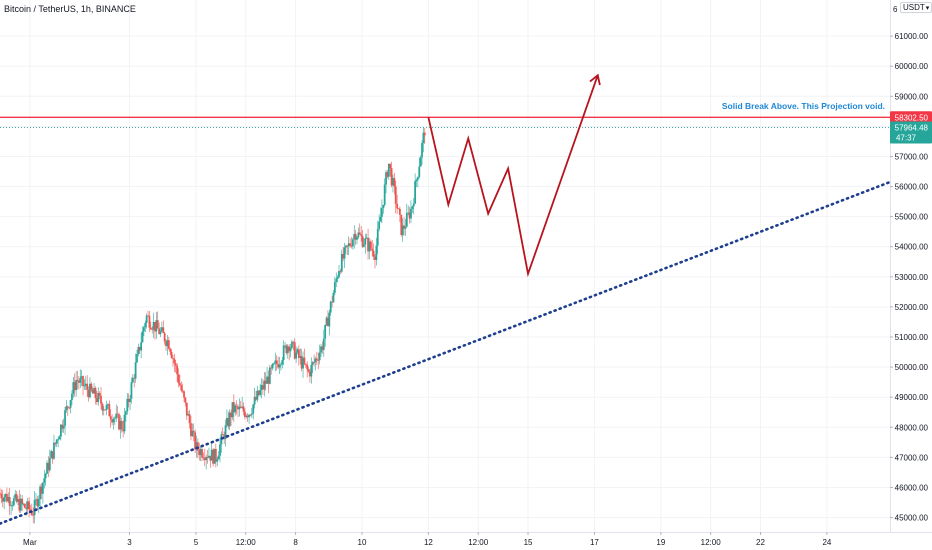  What do you see at coordinates (826, 542) in the screenshot?
I see `time-tick-label: 24` at bounding box center [826, 542].